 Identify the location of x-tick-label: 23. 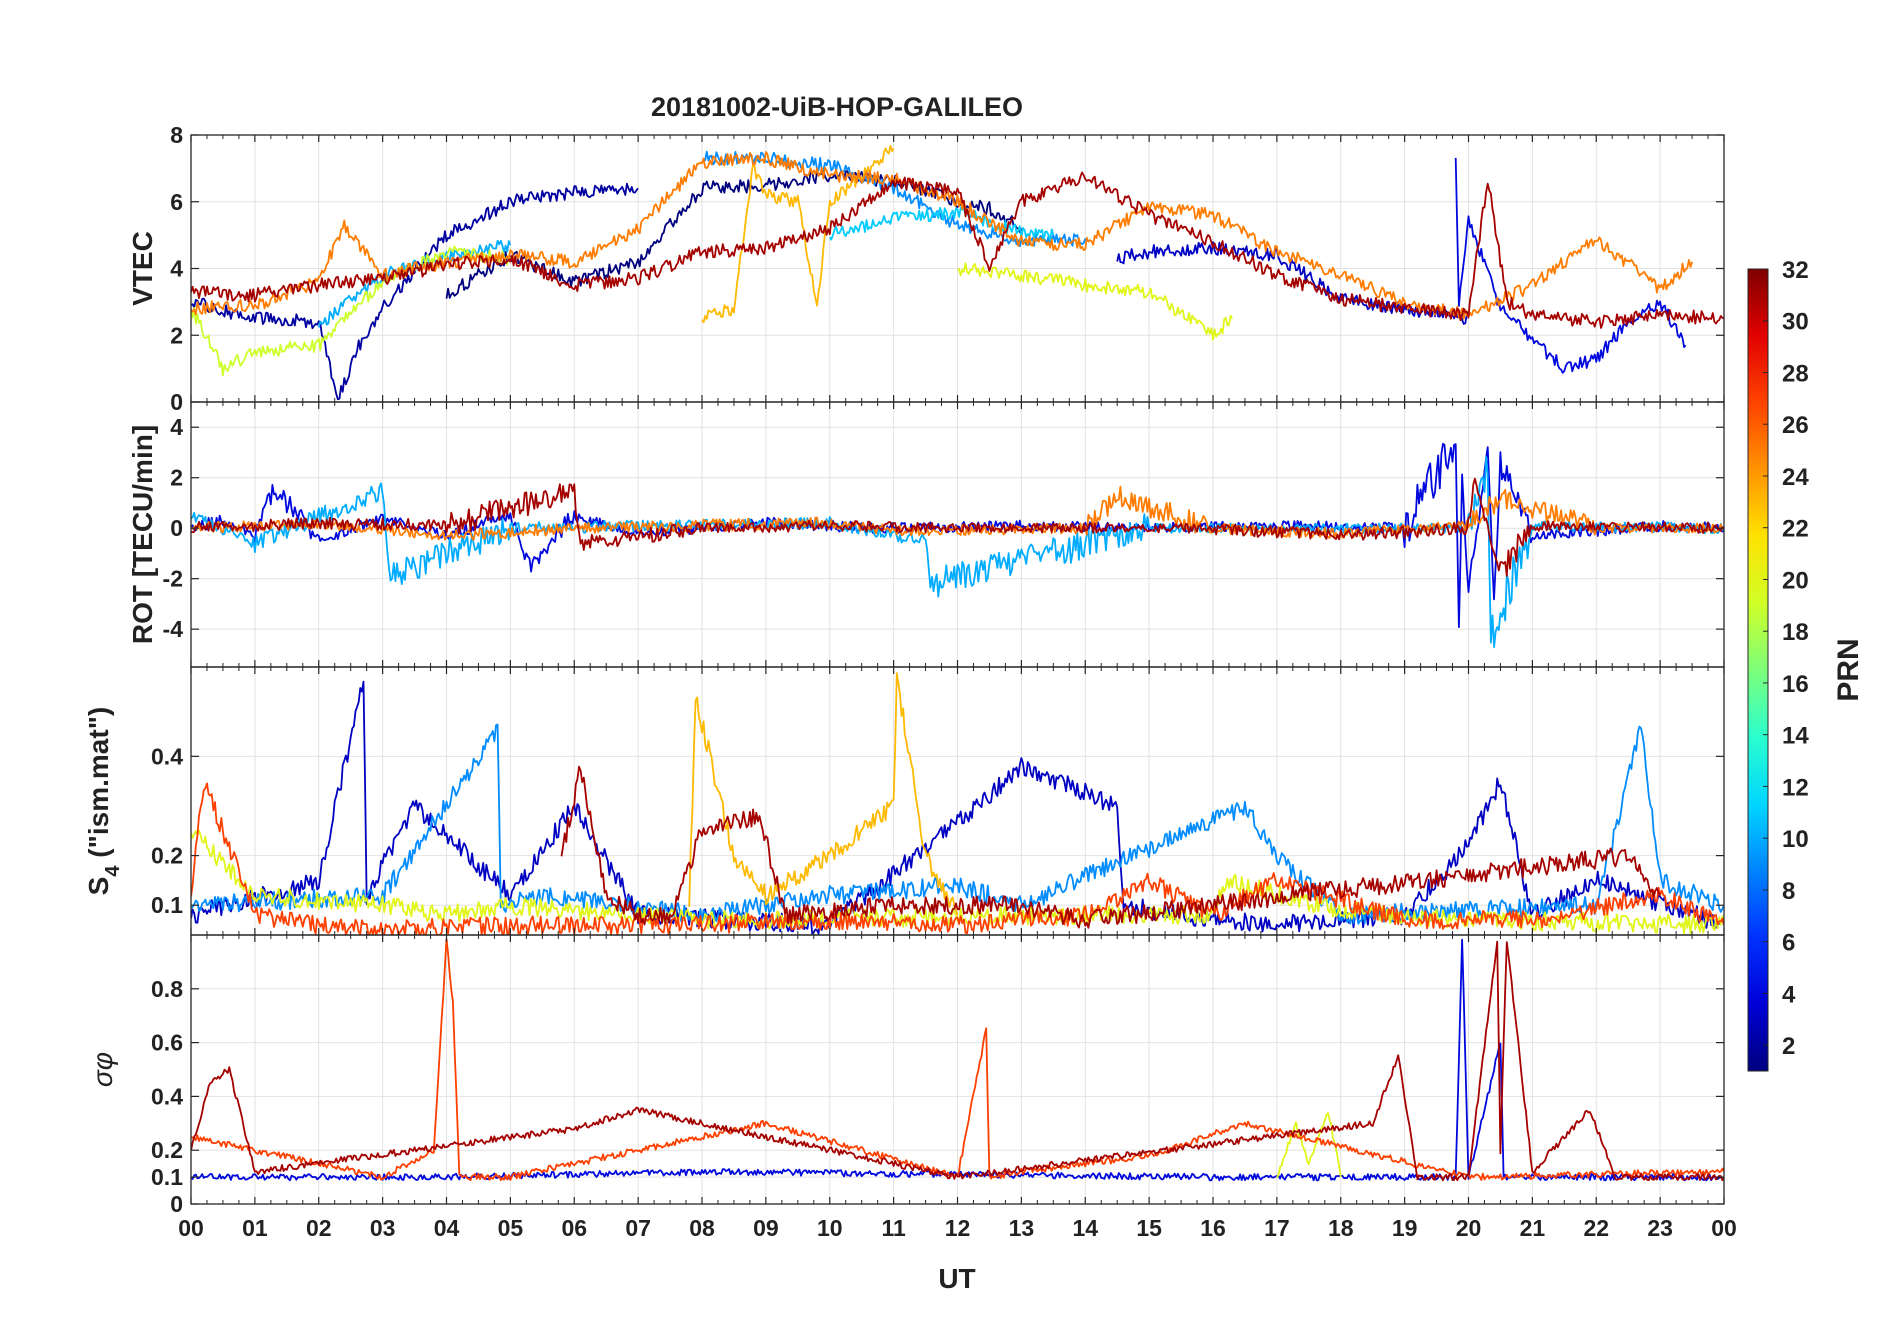
(1660, 1228).